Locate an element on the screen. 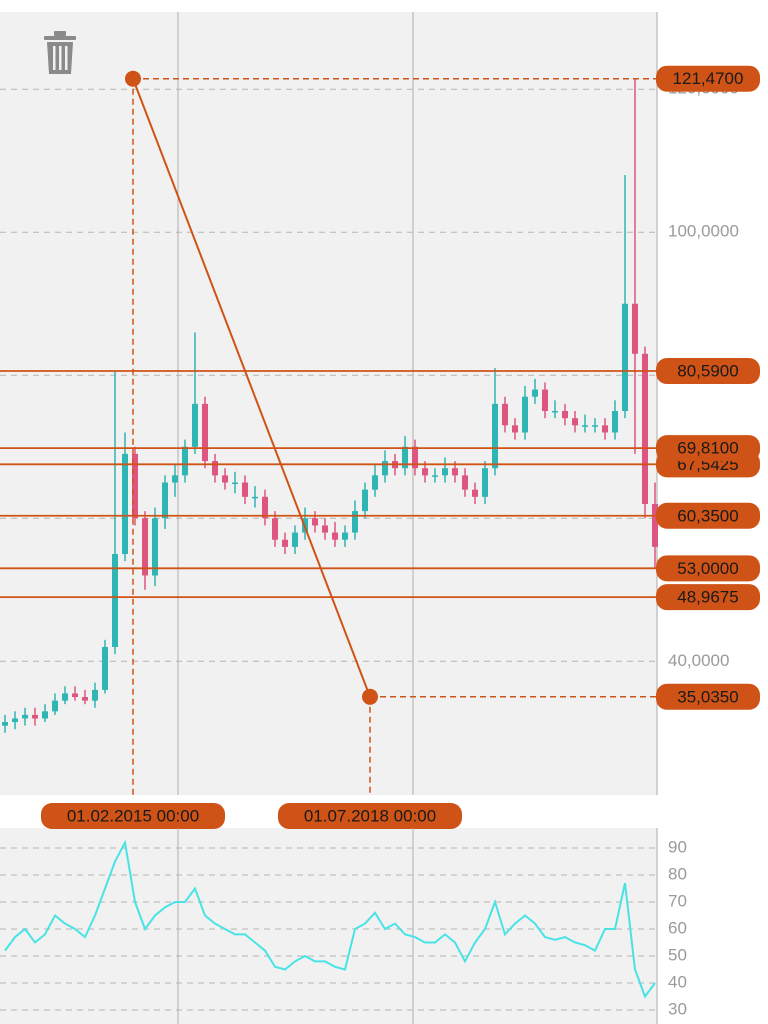 The width and height of the screenshot is (768, 1024). price-pill-label: 60,3500 is located at coordinates (707, 515).